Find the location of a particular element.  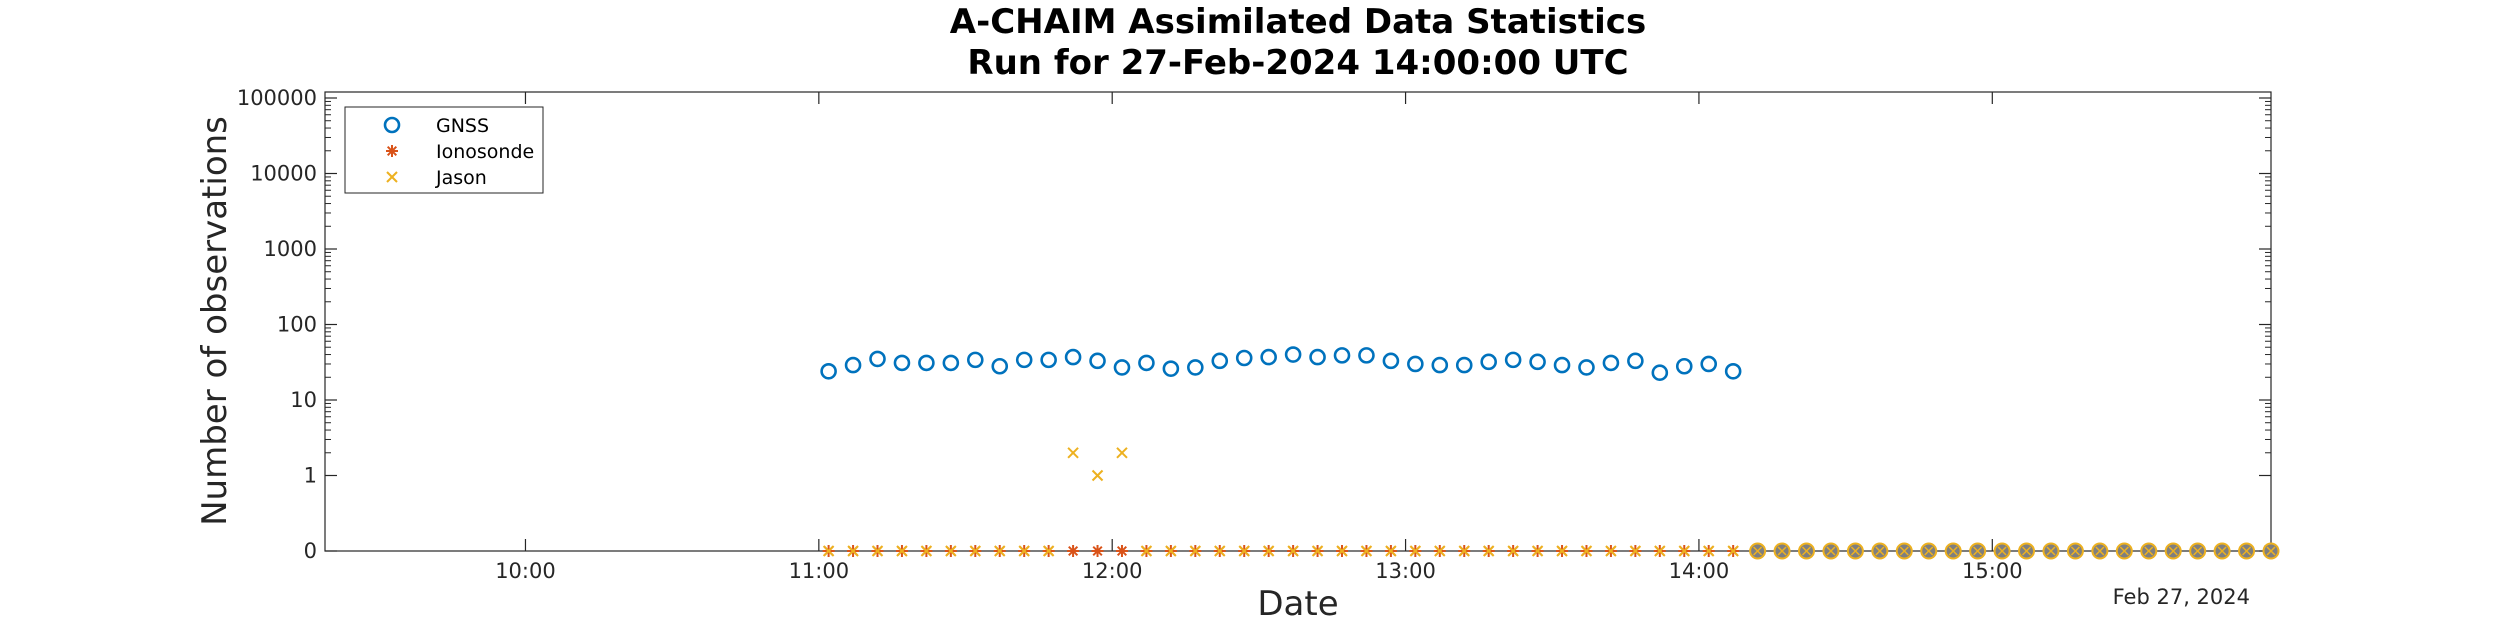

legend-marker-ionosonde is located at coordinates (392, 151).